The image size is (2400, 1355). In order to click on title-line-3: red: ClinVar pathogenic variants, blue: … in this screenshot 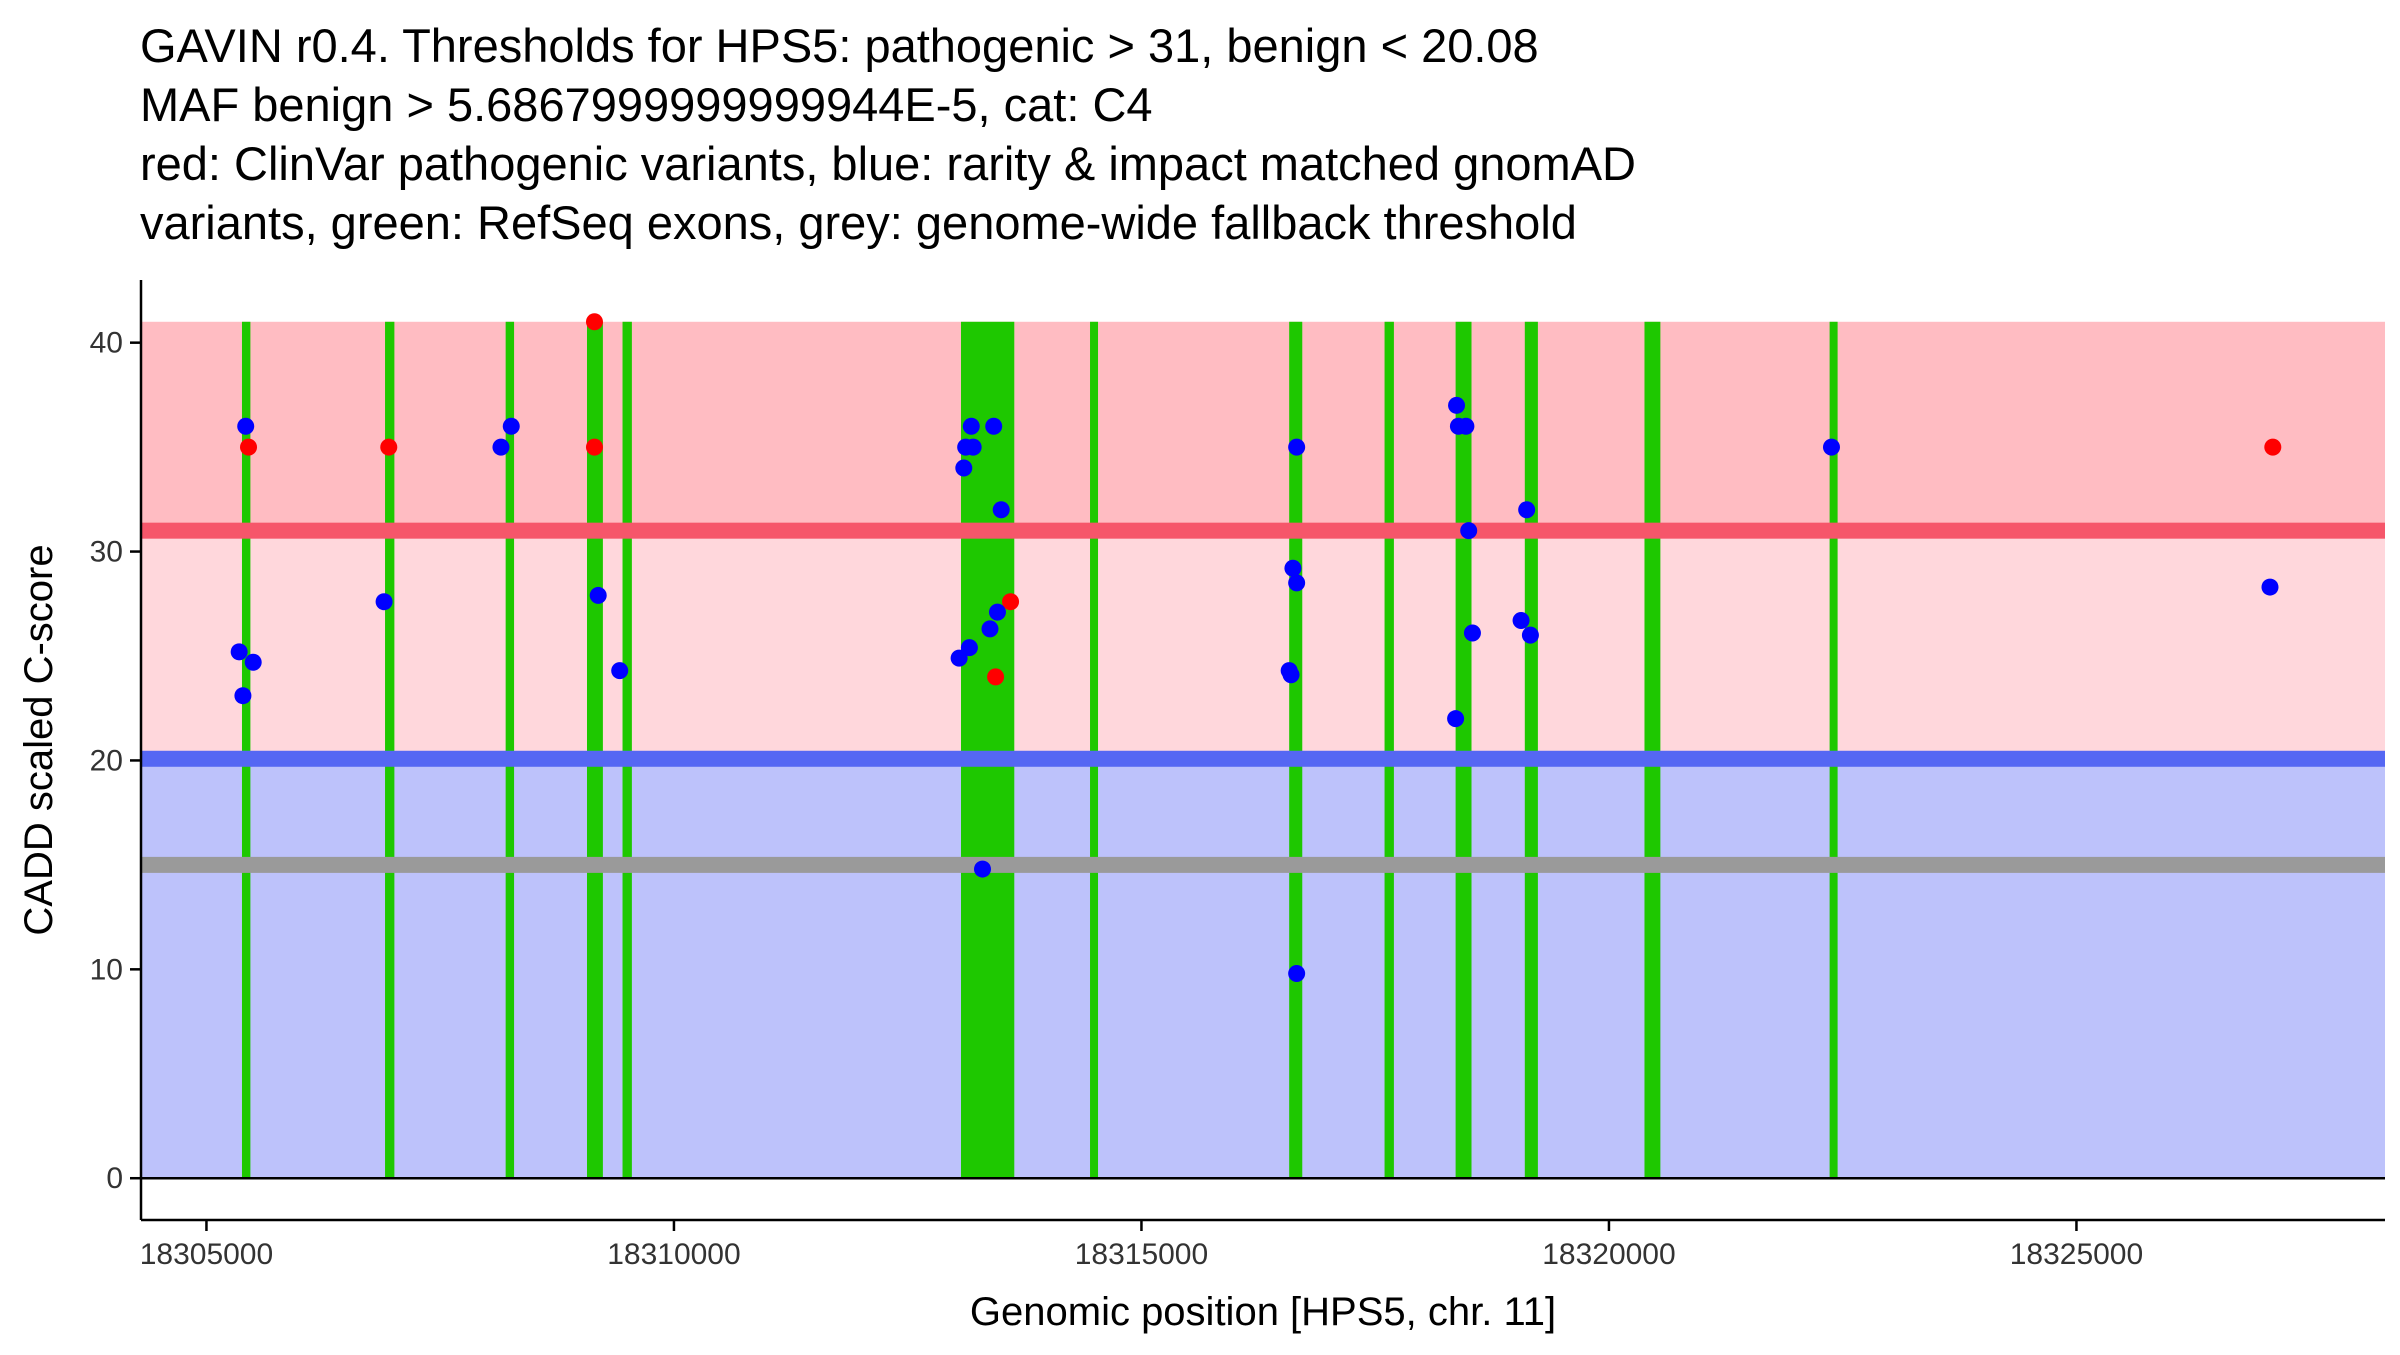, I will do `click(888, 163)`.